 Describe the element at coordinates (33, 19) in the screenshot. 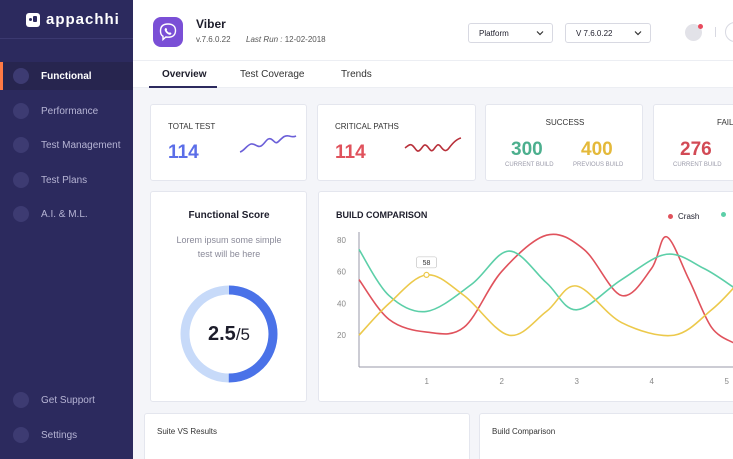

I see `logo-icon` at that location.